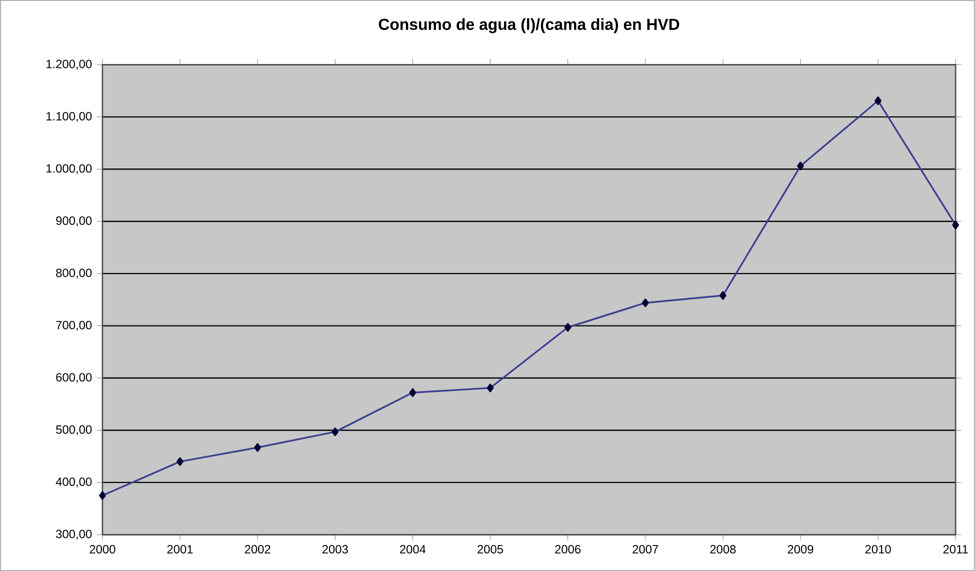  I want to click on x-tick-label: 2009, so click(801, 549).